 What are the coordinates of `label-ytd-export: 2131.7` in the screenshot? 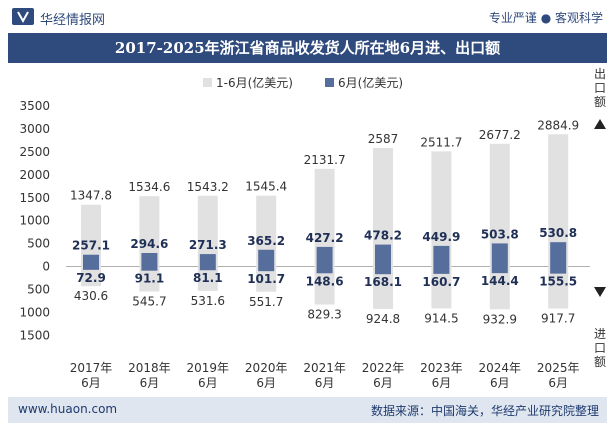 It's located at (325, 160).